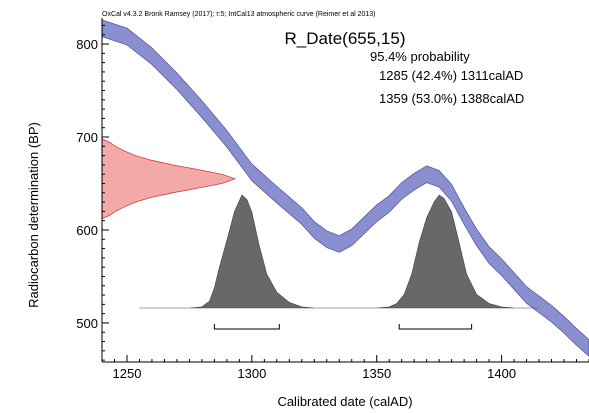 This screenshot has width=589, height=413. I want to click on radiocarbon-distribution, so click(169, 179).